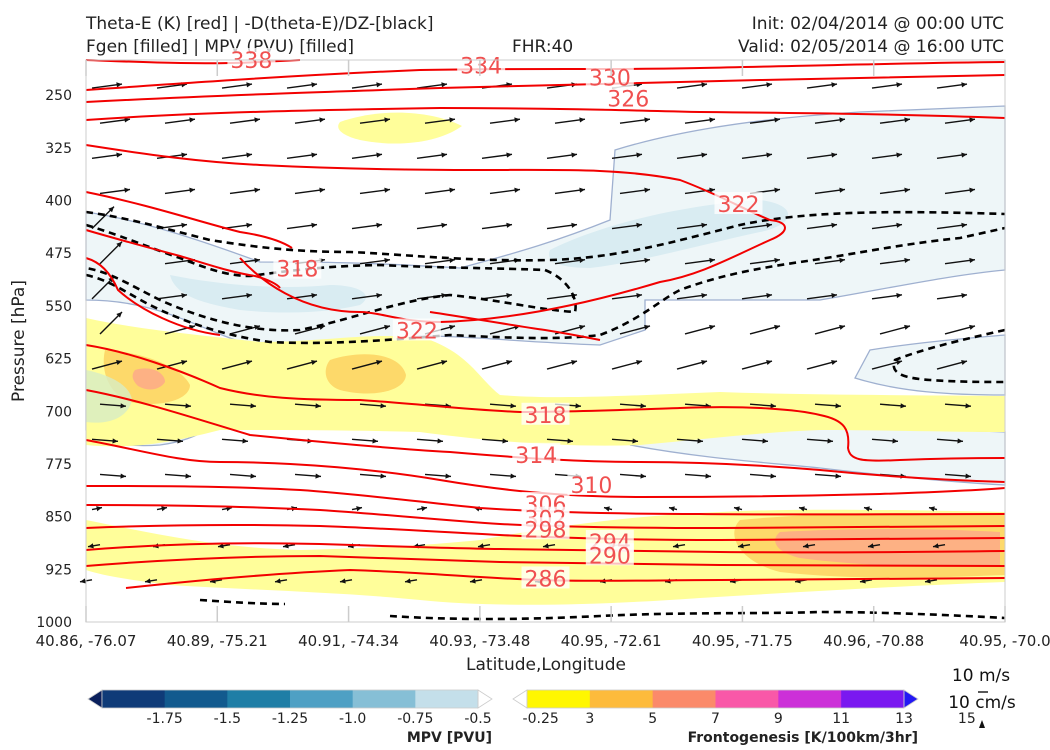 This screenshot has width=1050, height=750. What do you see at coordinates (911, 699) in the screenshot?
I see `colorbar-extend-max` at bounding box center [911, 699].